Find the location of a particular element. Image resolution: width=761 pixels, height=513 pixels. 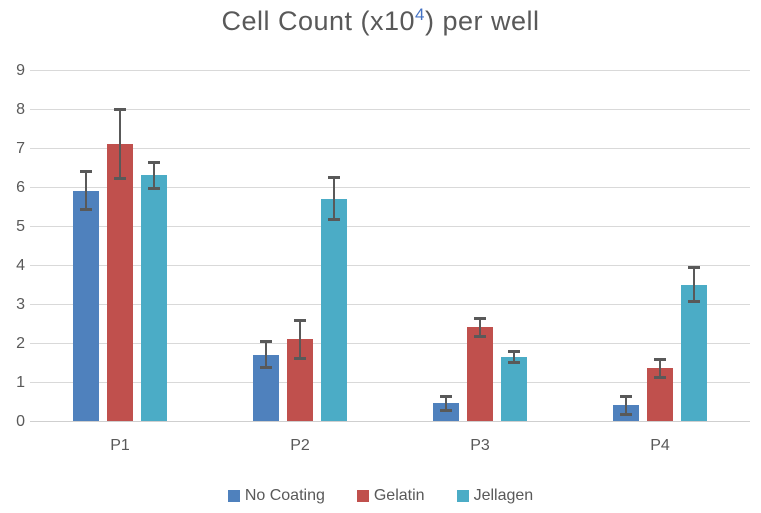

legend-item-gelatin: Gelatin is located at coordinates (390, 496).